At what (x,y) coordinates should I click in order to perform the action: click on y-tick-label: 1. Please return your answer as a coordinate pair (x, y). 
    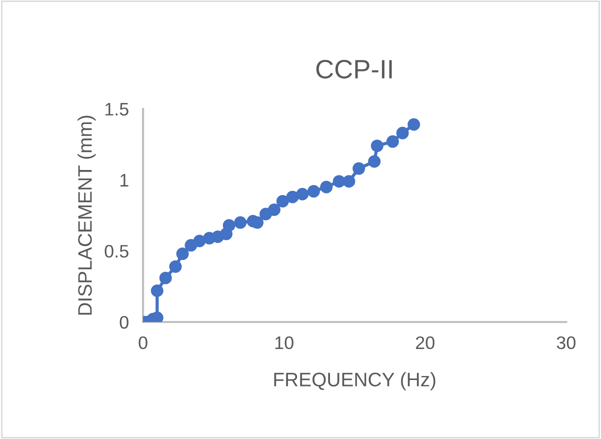
    Looking at the image, I should click on (124, 180).